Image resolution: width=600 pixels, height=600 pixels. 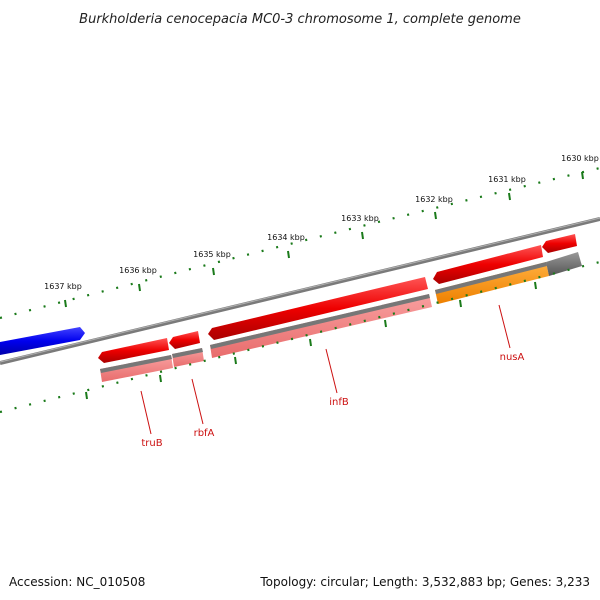 I want to click on accession-text: Accession: NC_010508, so click(x=77, y=582).